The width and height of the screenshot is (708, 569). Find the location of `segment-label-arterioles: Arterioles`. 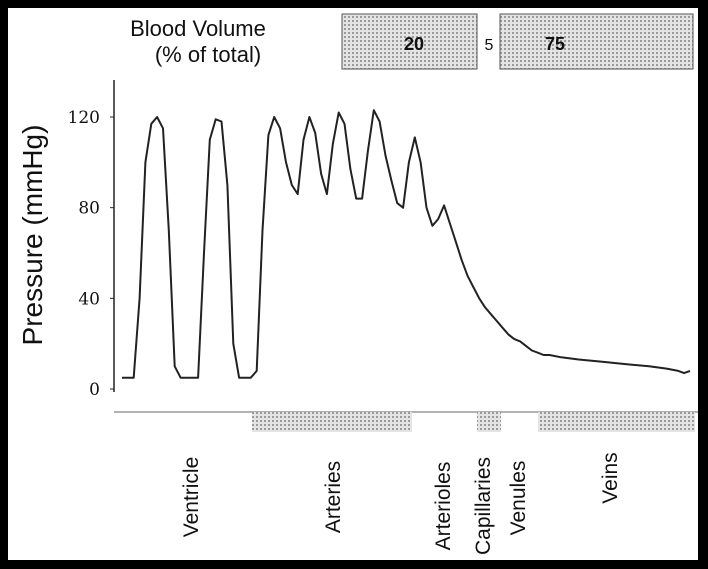

segment-label-arterioles: Arterioles is located at coordinates (443, 506).